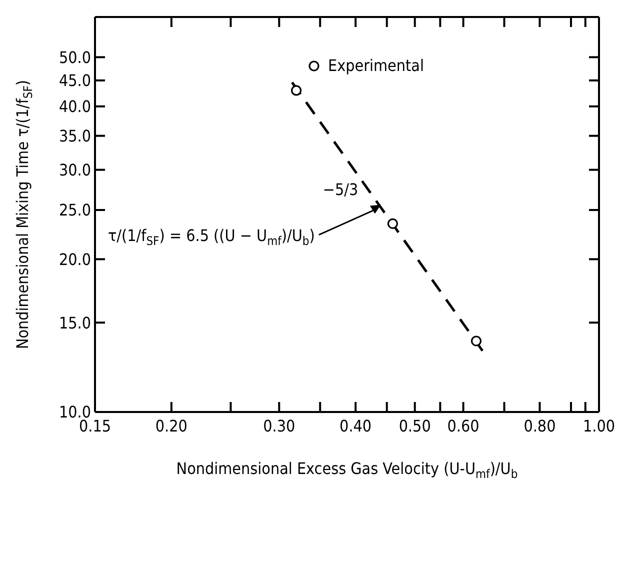 The height and width of the screenshot is (569, 630). I want to click on annotation: −5/3, so click(340, 189).